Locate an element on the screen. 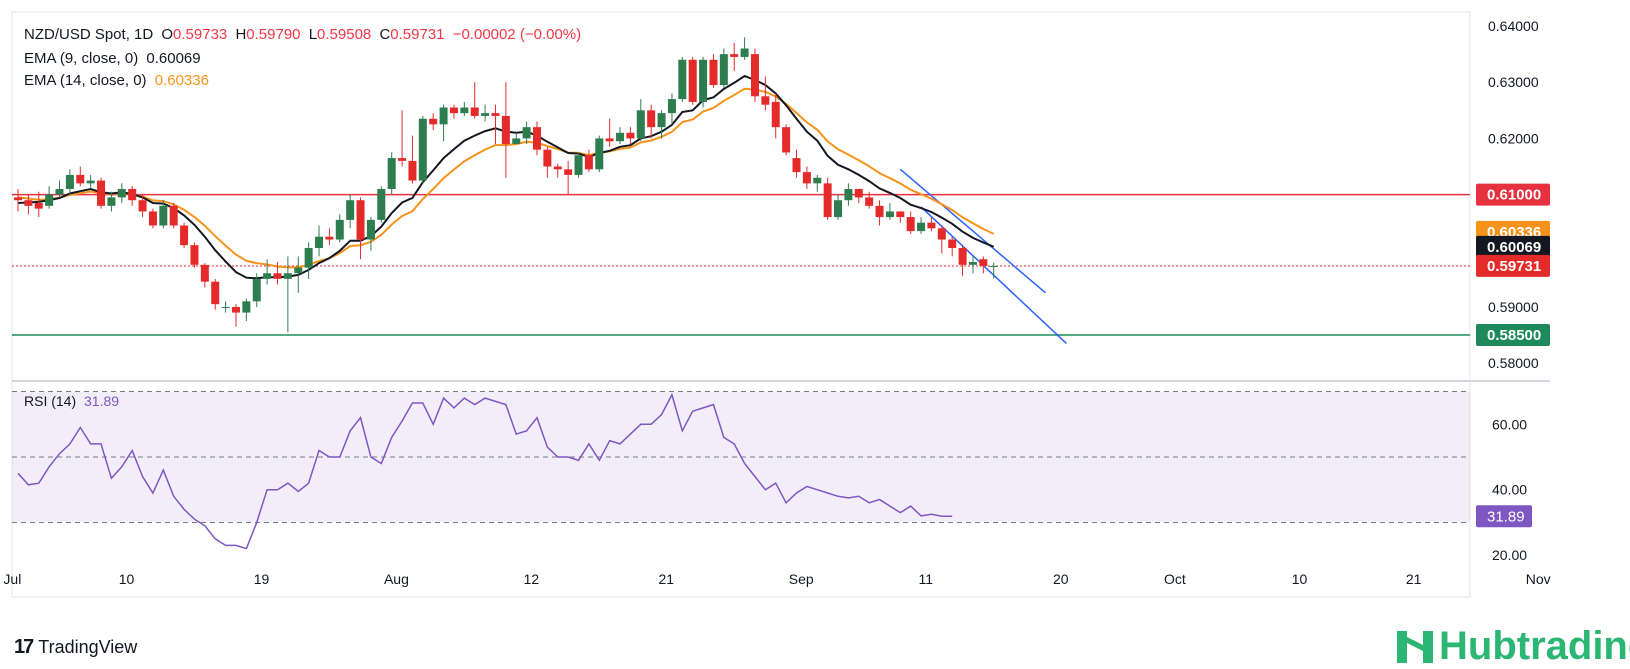 The width and height of the screenshot is (1630, 669). rsi-line is located at coordinates (485, 471).